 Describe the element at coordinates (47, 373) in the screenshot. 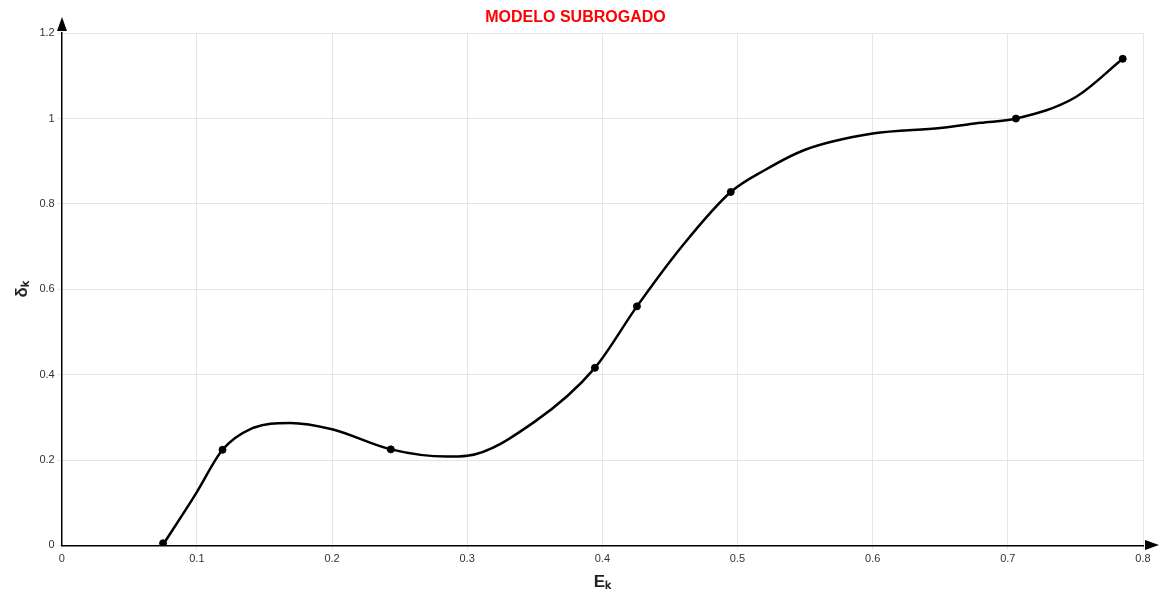

I see `y-tick-label: 0.4` at that location.